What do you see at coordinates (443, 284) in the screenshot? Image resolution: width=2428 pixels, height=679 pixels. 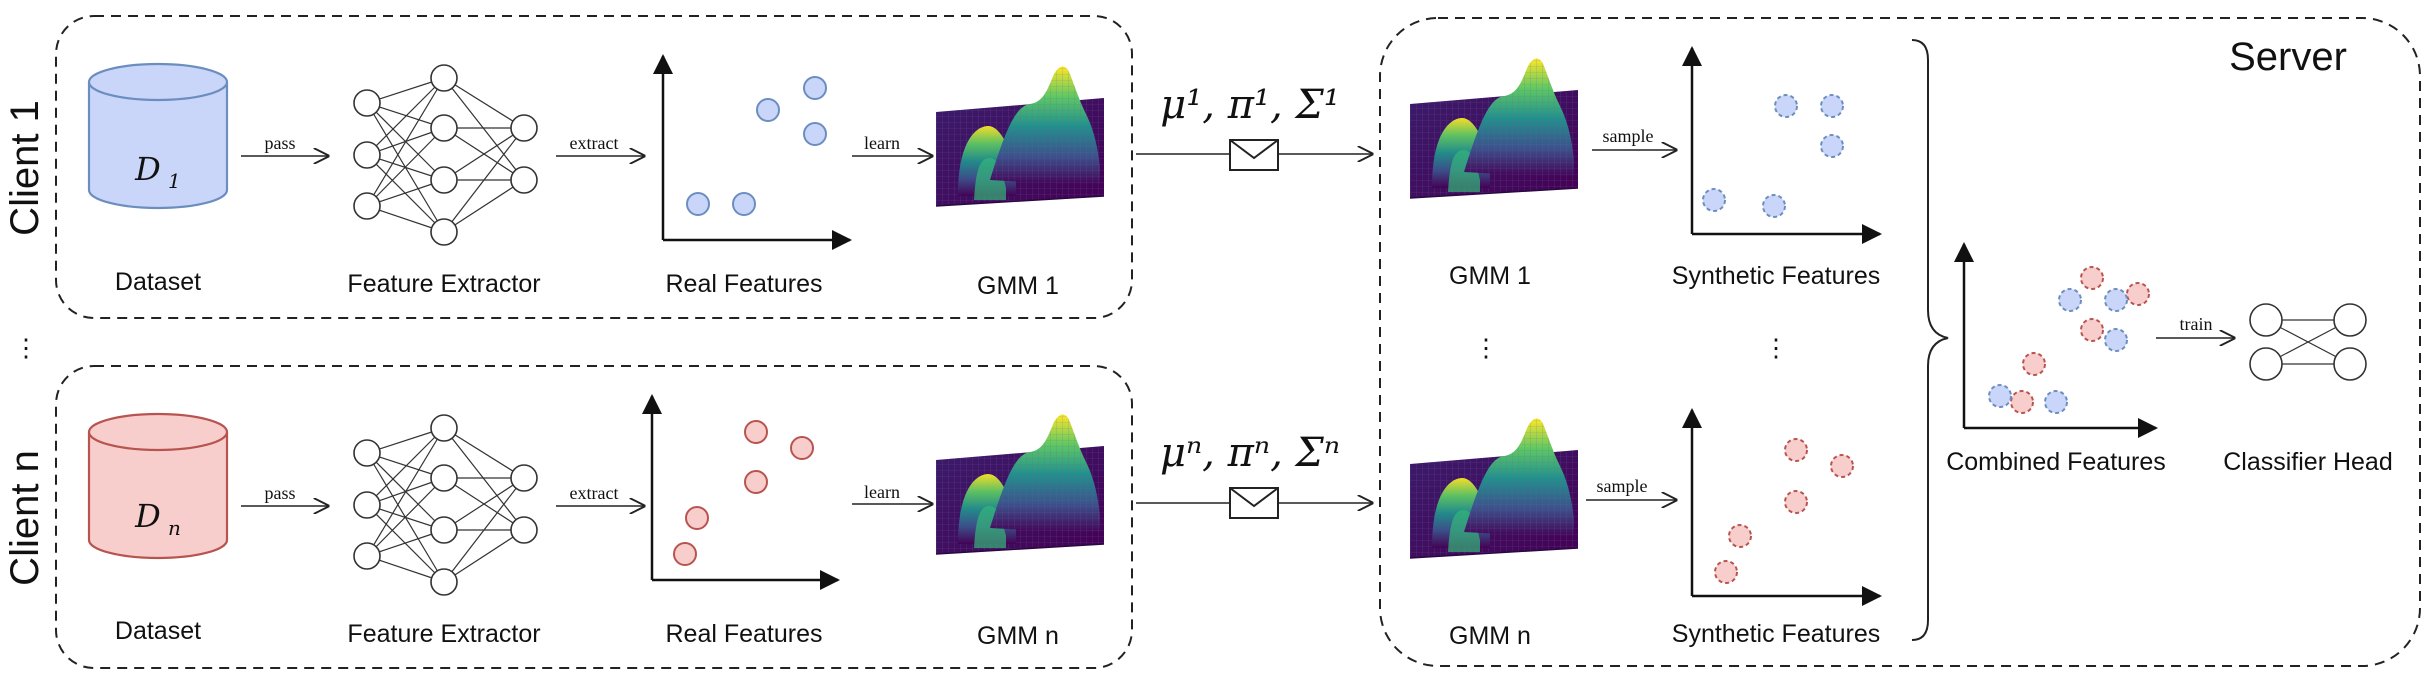 I see `client-1-extractor-label: Feature Extractor` at bounding box center [443, 284].